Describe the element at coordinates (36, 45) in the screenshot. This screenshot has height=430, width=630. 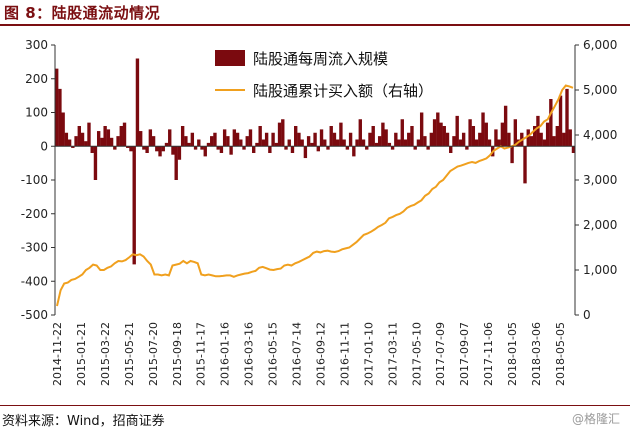
I see `left-tick-label: 300` at that location.